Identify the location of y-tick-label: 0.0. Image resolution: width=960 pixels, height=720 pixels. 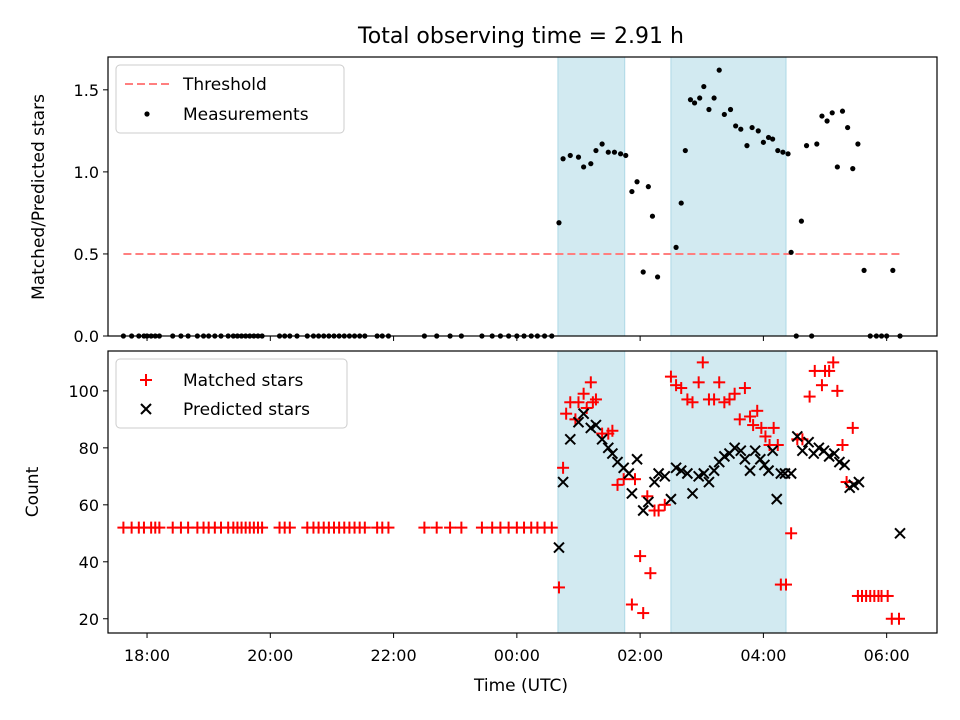
(86, 336).